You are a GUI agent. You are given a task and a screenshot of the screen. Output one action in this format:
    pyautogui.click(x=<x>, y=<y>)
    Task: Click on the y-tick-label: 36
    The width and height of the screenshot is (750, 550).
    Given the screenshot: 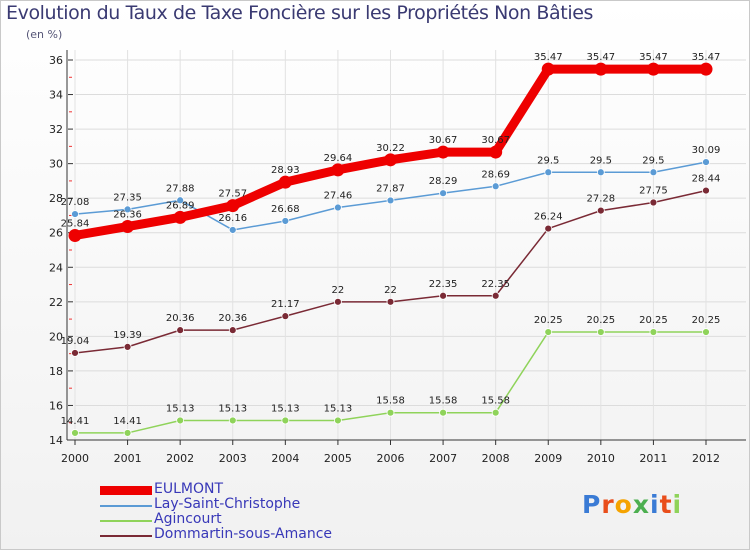 What is the action you would take?
    pyautogui.click(x=56, y=60)
    